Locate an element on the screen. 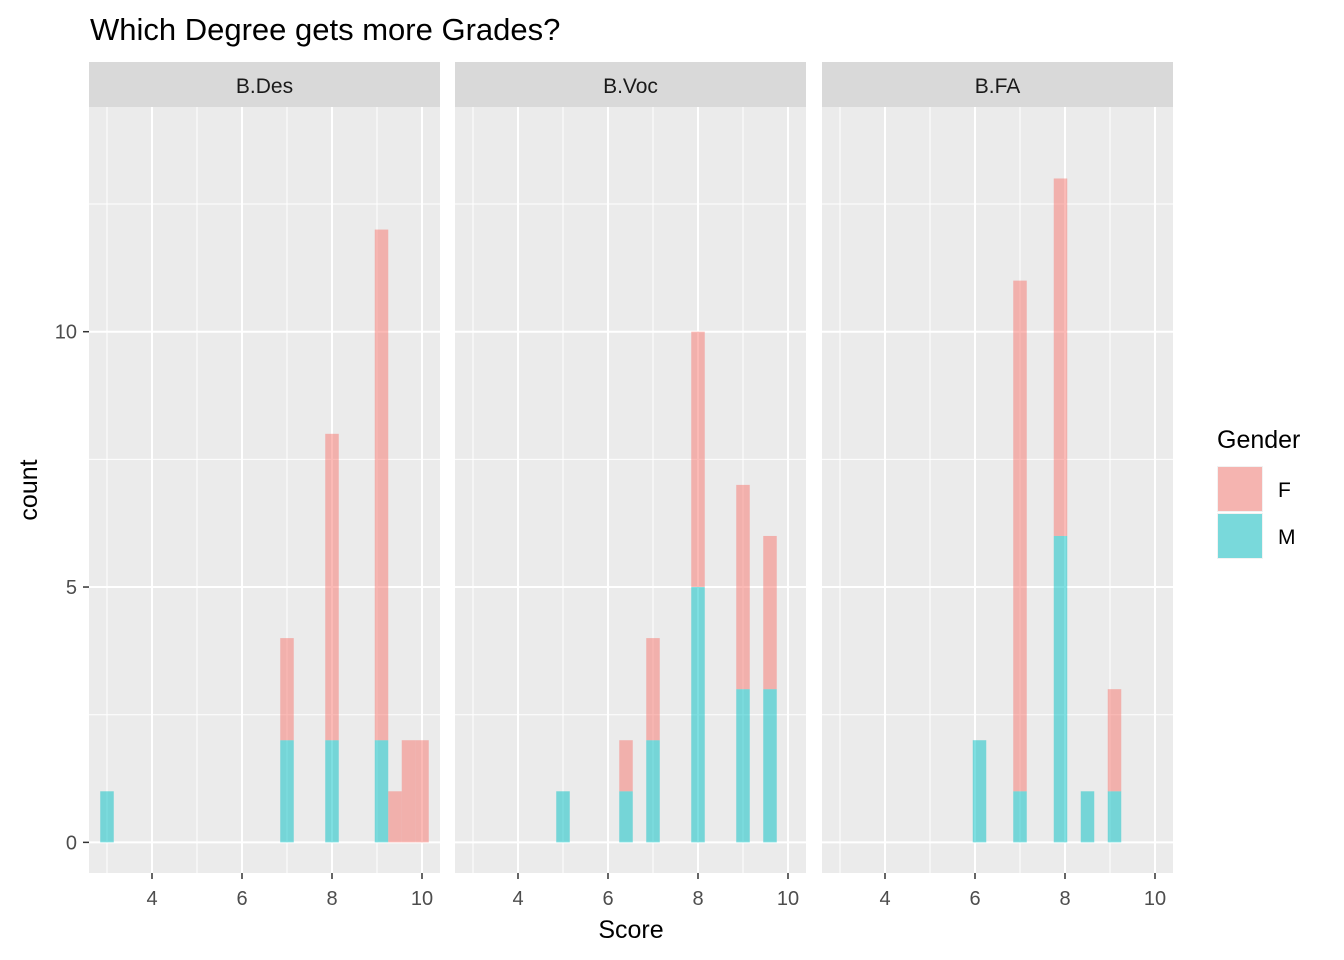  legend: Gender FM is located at coordinates (1258, 492).